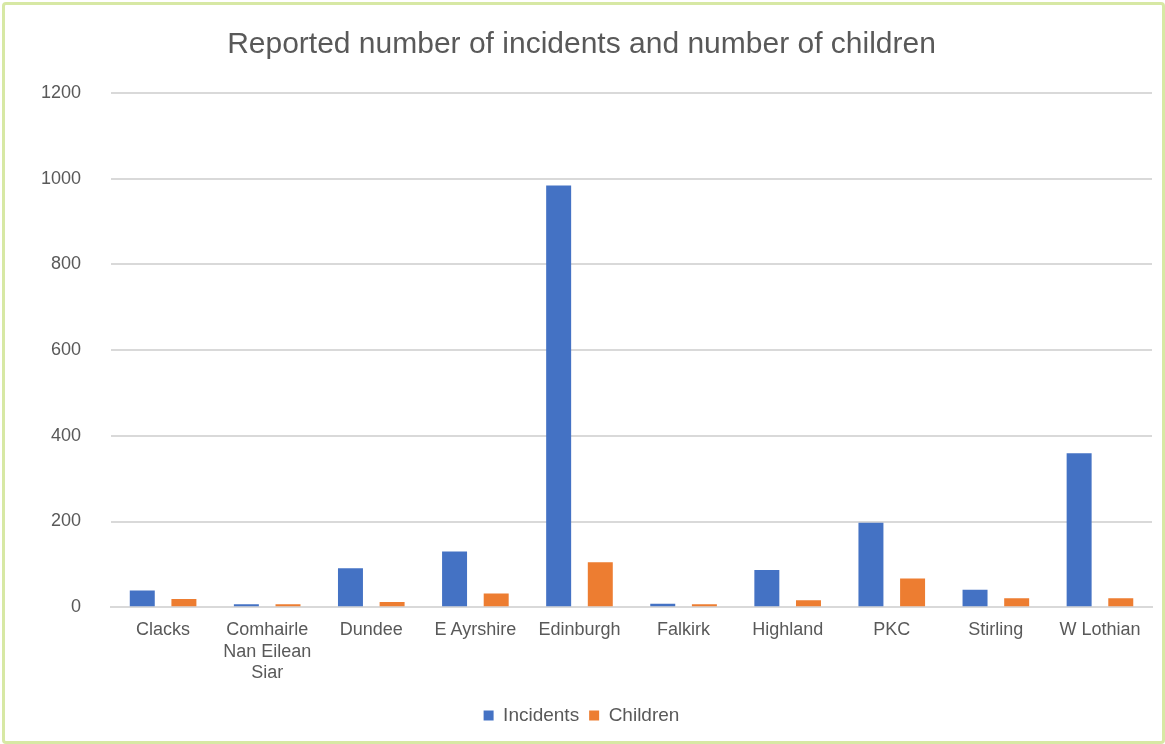 This screenshot has height=744, width=1165. What do you see at coordinates (66, 263) in the screenshot?
I see `y-tick-label: 800` at bounding box center [66, 263].